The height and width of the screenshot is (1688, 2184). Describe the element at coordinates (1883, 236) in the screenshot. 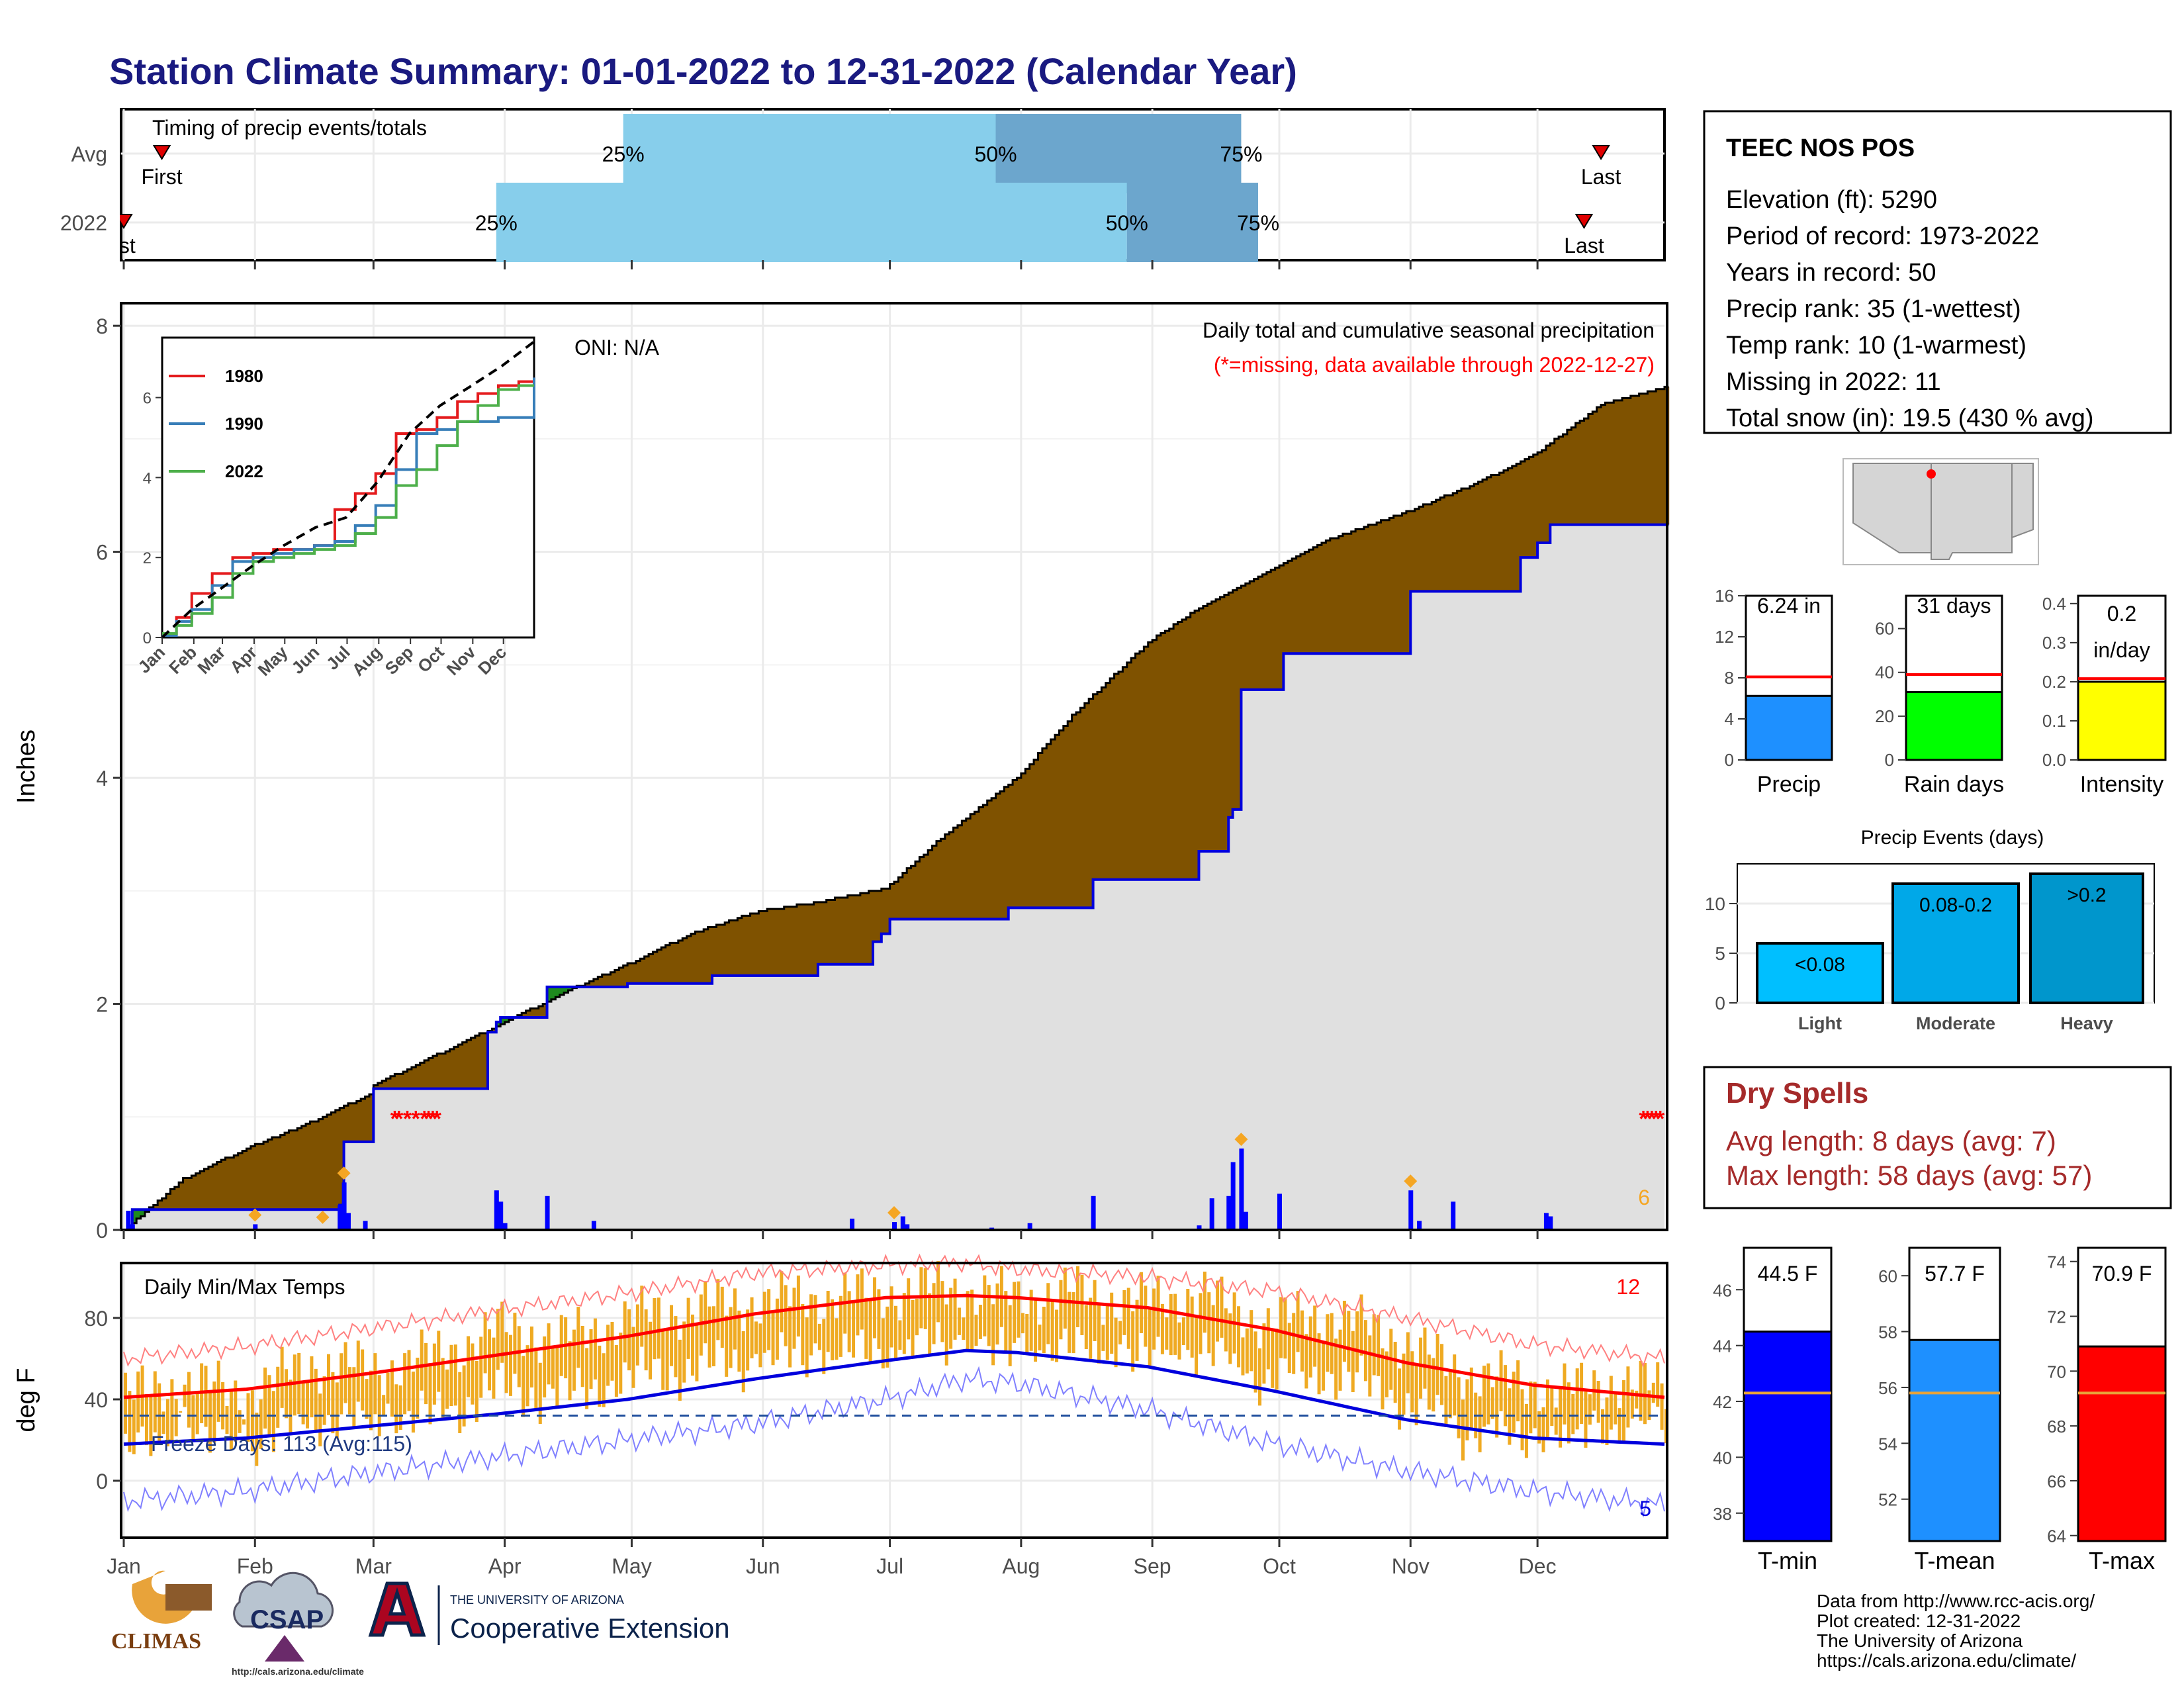

I see `station-line: Period of record: 1973-2022` at that location.